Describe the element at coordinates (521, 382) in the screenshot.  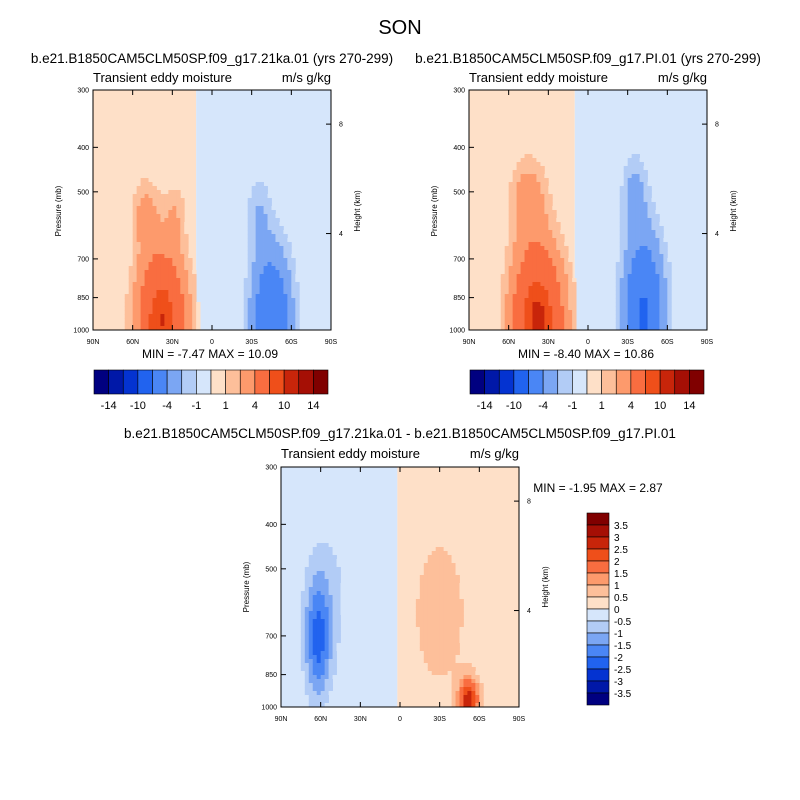
I see `colorbar-box` at that location.